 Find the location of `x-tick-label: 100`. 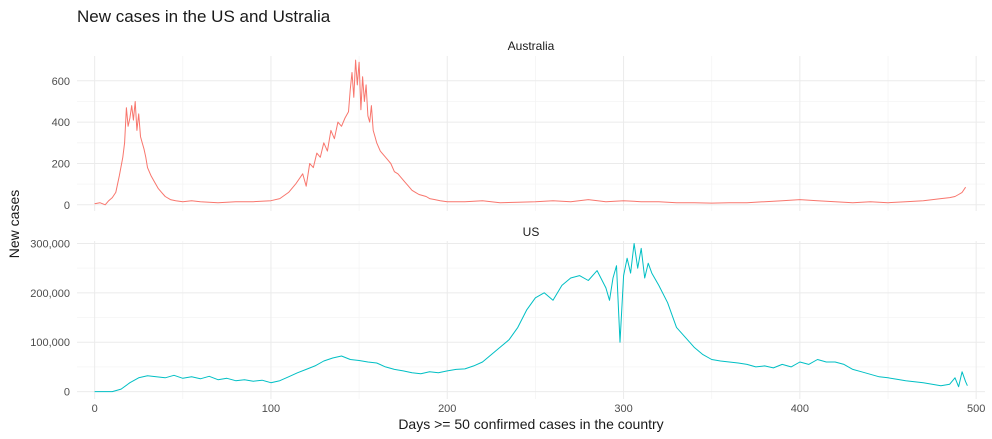

x-tick-label: 100 is located at coordinates (271, 409).